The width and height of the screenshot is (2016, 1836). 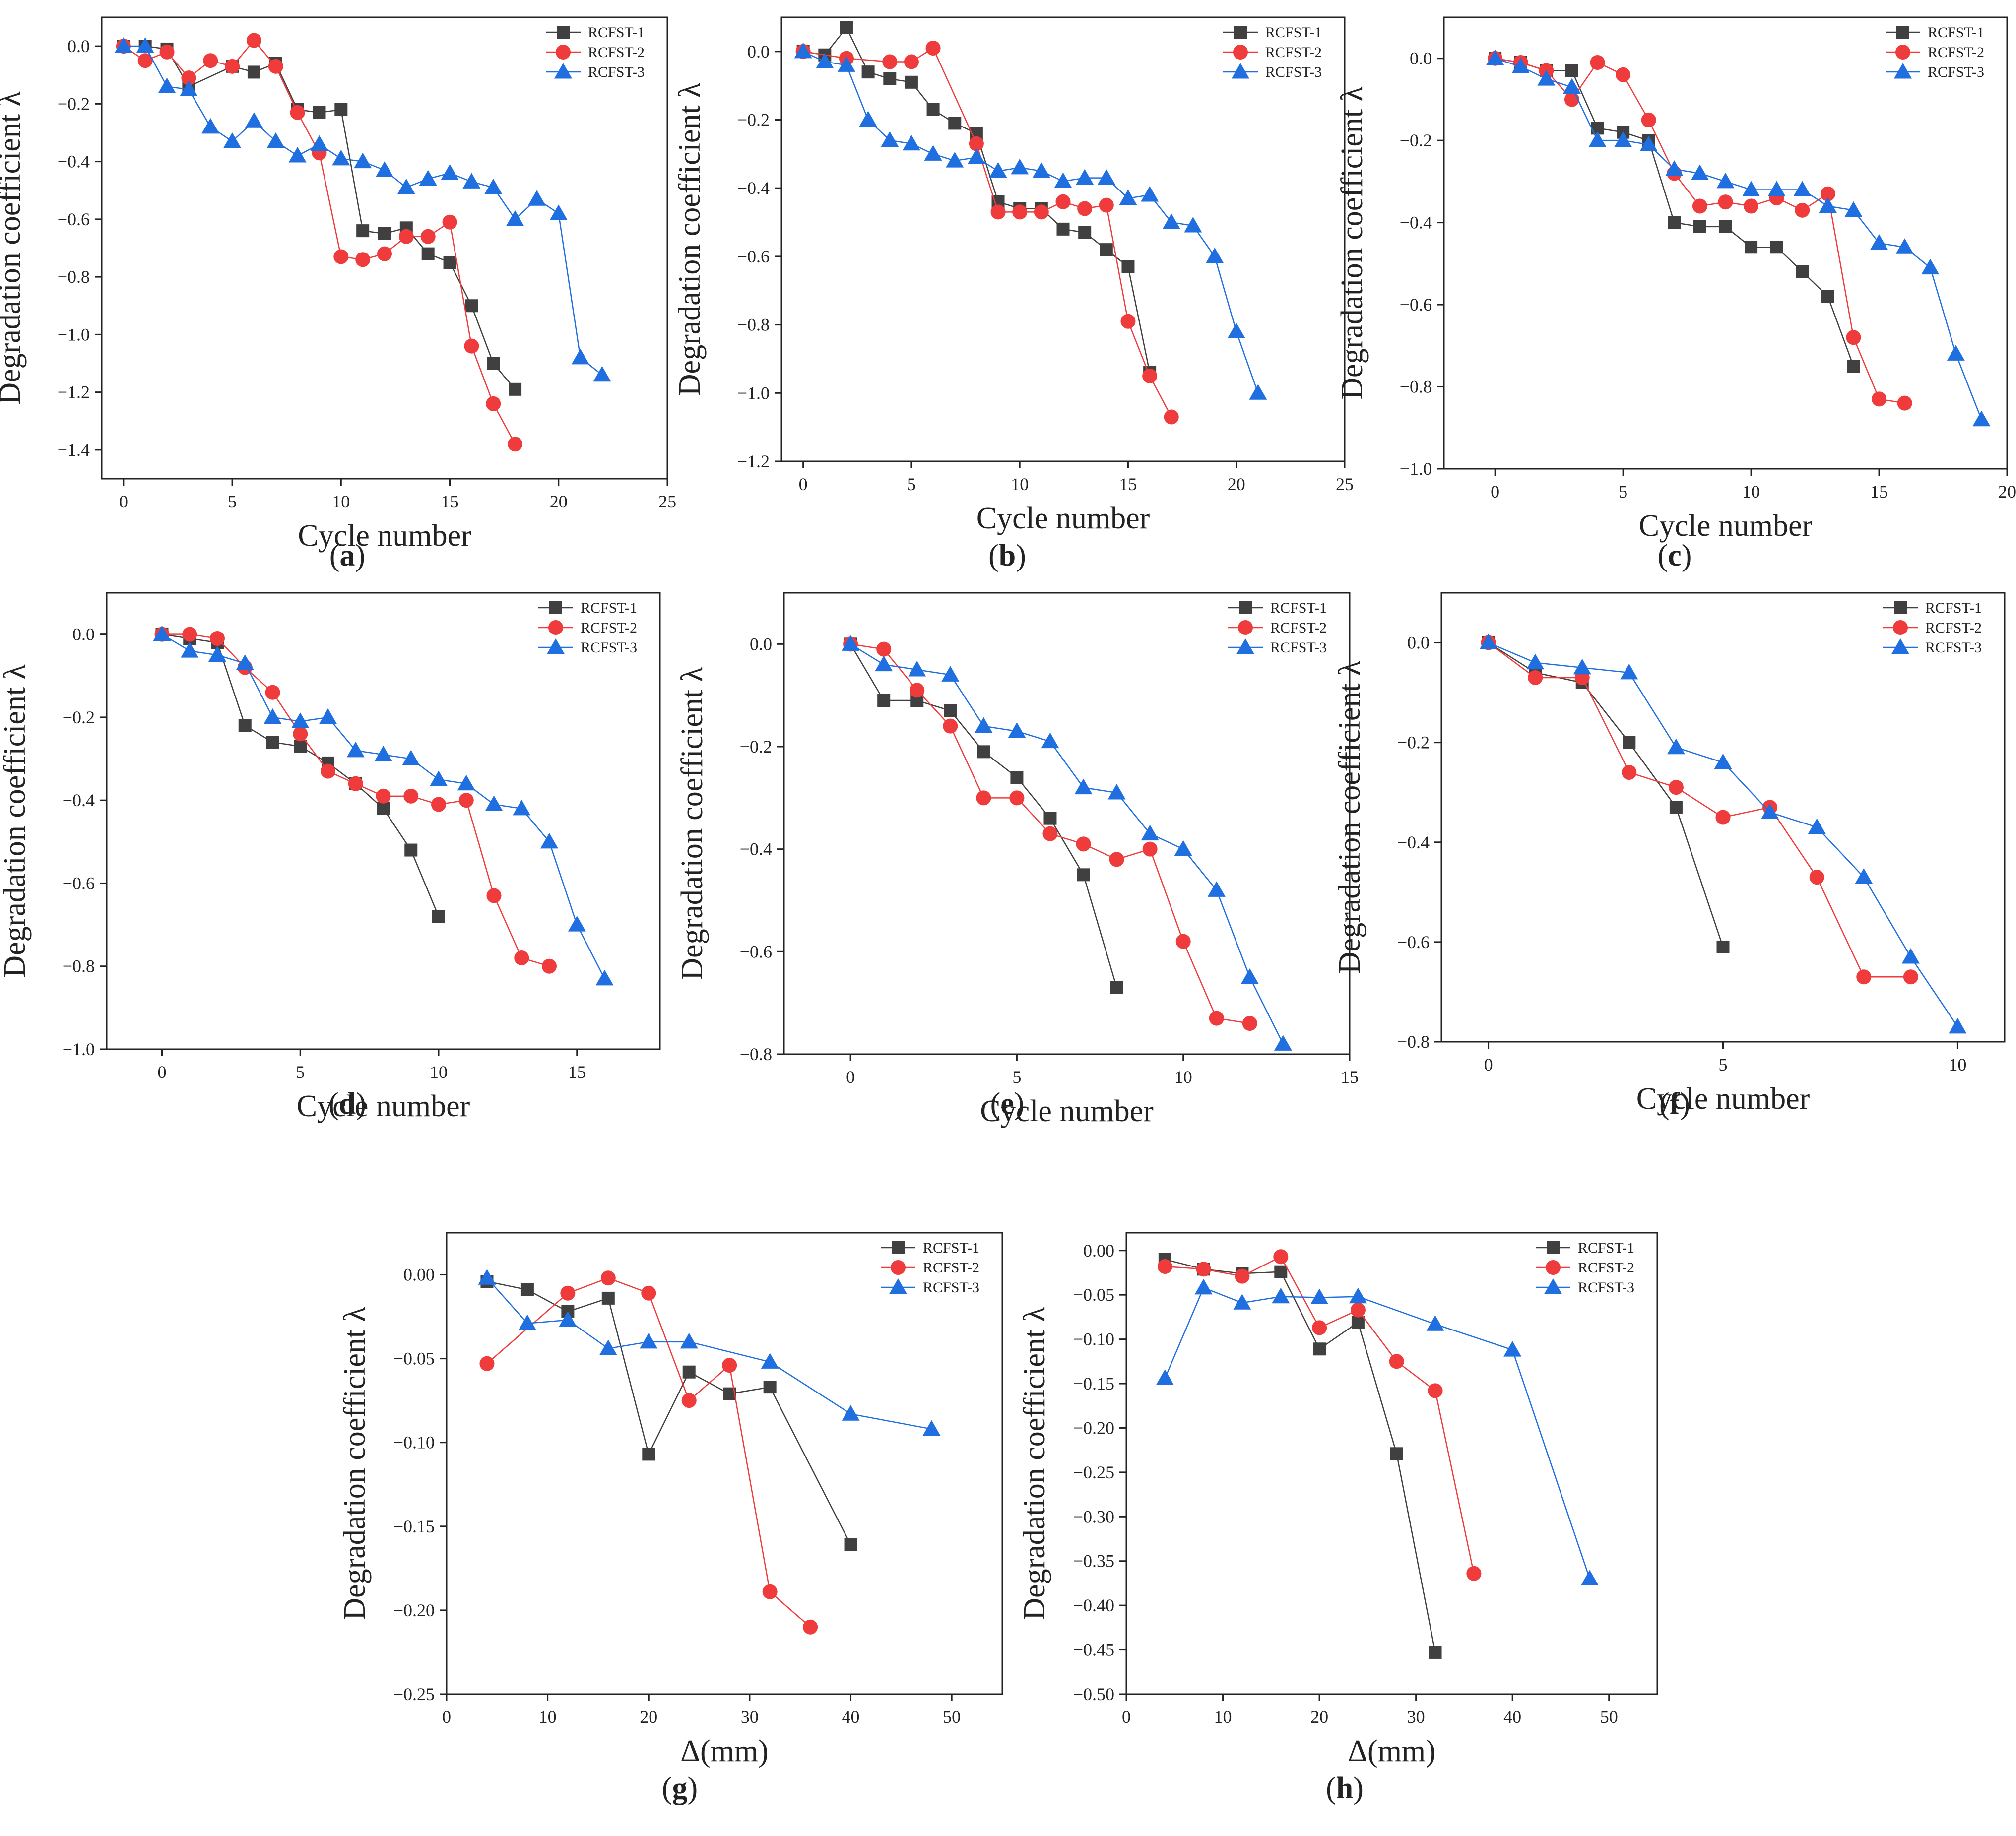 I want to click on y-tick-label: −0.15, so click(x=414, y=1526).